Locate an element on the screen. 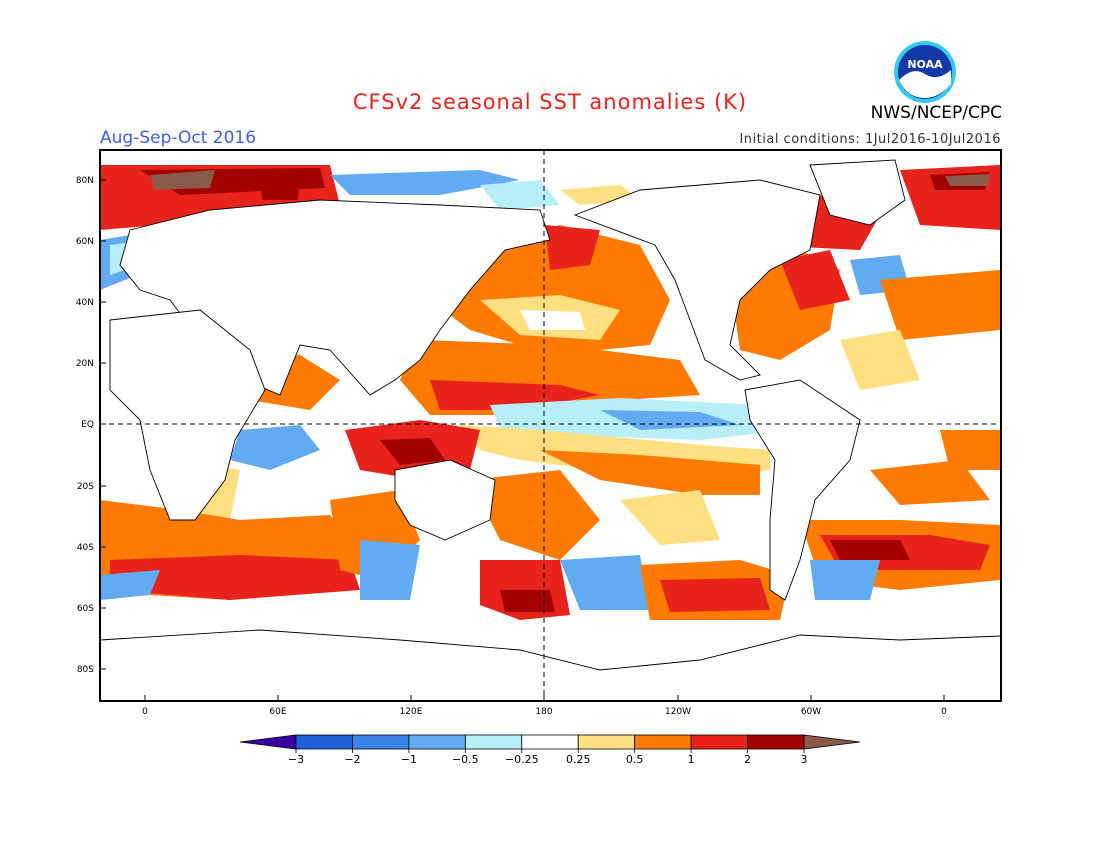 The width and height of the screenshot is (1100, 850). initial-conditions-label: Initial conditions: 1Jul2016-10Jul2016 is located at coordinates (870, 139).